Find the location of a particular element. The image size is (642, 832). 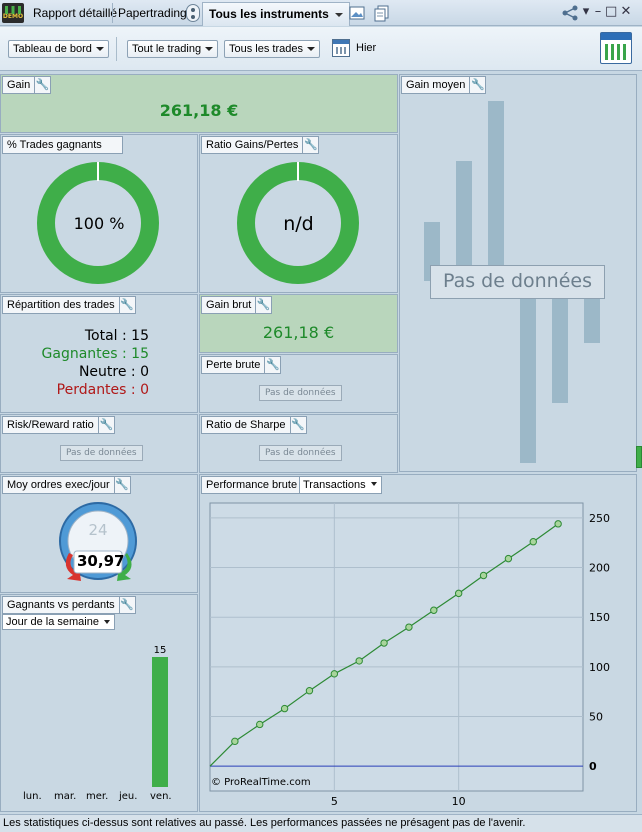

panel-title: Risk/Reward ratio 🔧 is located at coordinates (58, 425).